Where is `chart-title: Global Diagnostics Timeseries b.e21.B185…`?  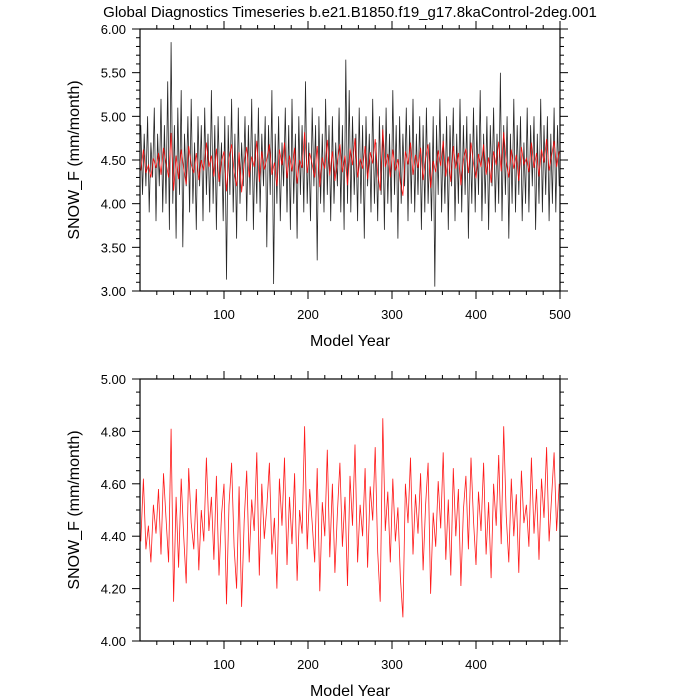
chart-title: Global Diagnostics Timeseries b.e21.B185… is located at coordinates (350, 12).